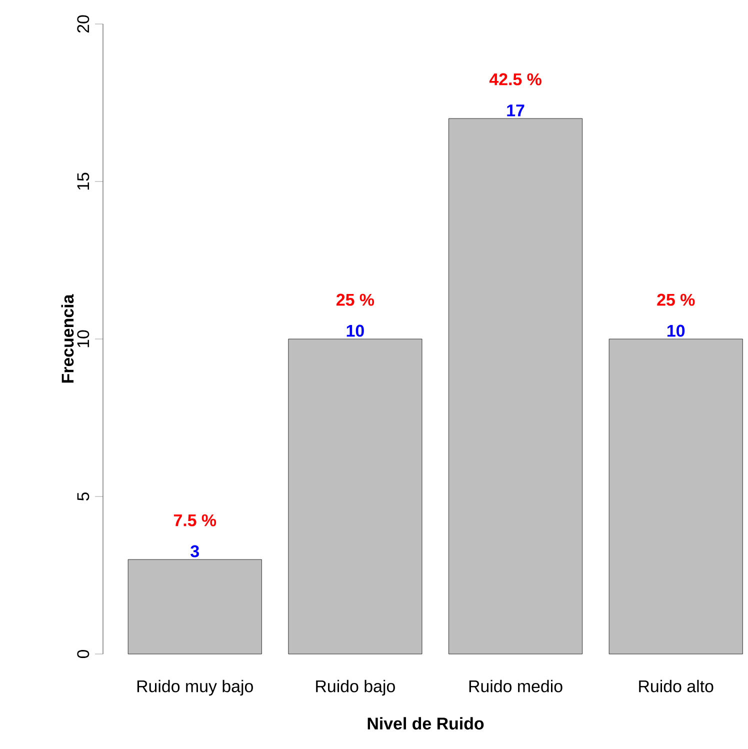 The height and width of the screenshot is (749, 748). What do you see at coordinates (83, 496) in the screenshot?
I see `y-tick-label: 5` at bounding box center [83, 496].